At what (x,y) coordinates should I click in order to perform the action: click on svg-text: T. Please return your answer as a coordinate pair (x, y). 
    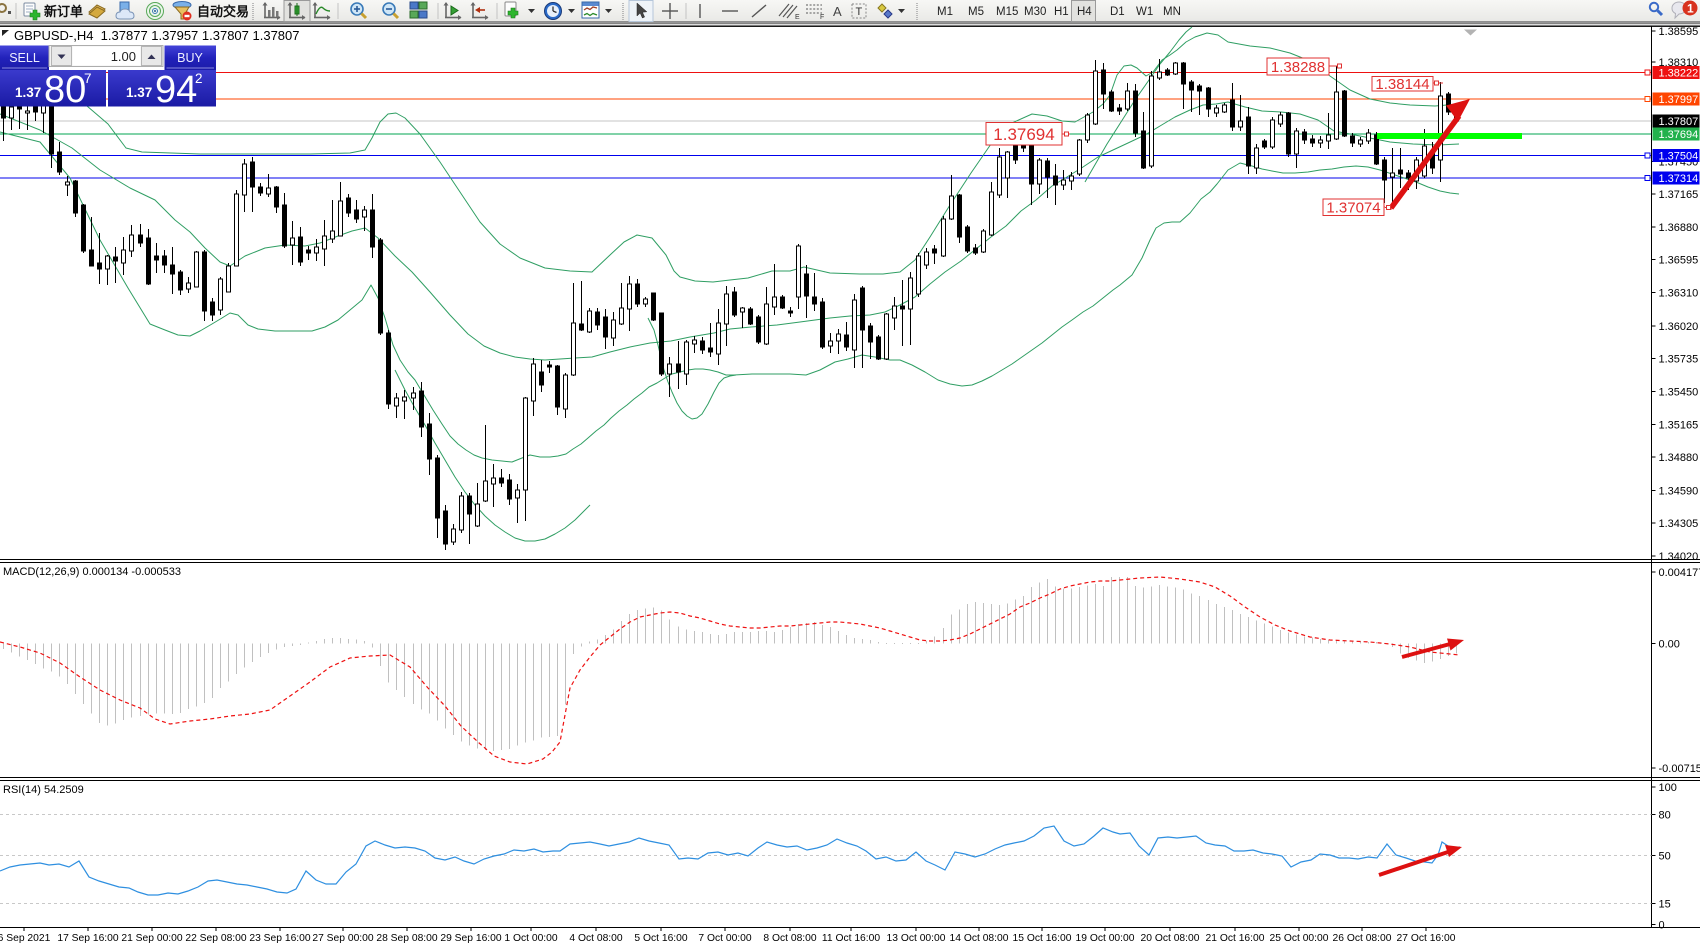
    Looking at the image, I should click on (859, 12).